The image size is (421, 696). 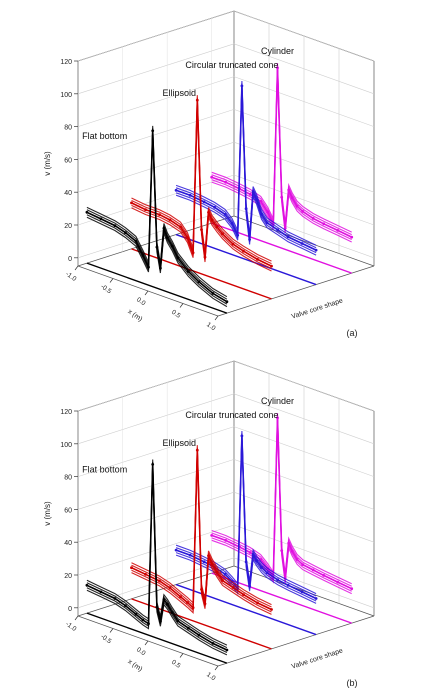 What do you see at coordinates (68, 160) in the screenshot?
I see `y-tick-label: 60` at bounding box center [68, 160].